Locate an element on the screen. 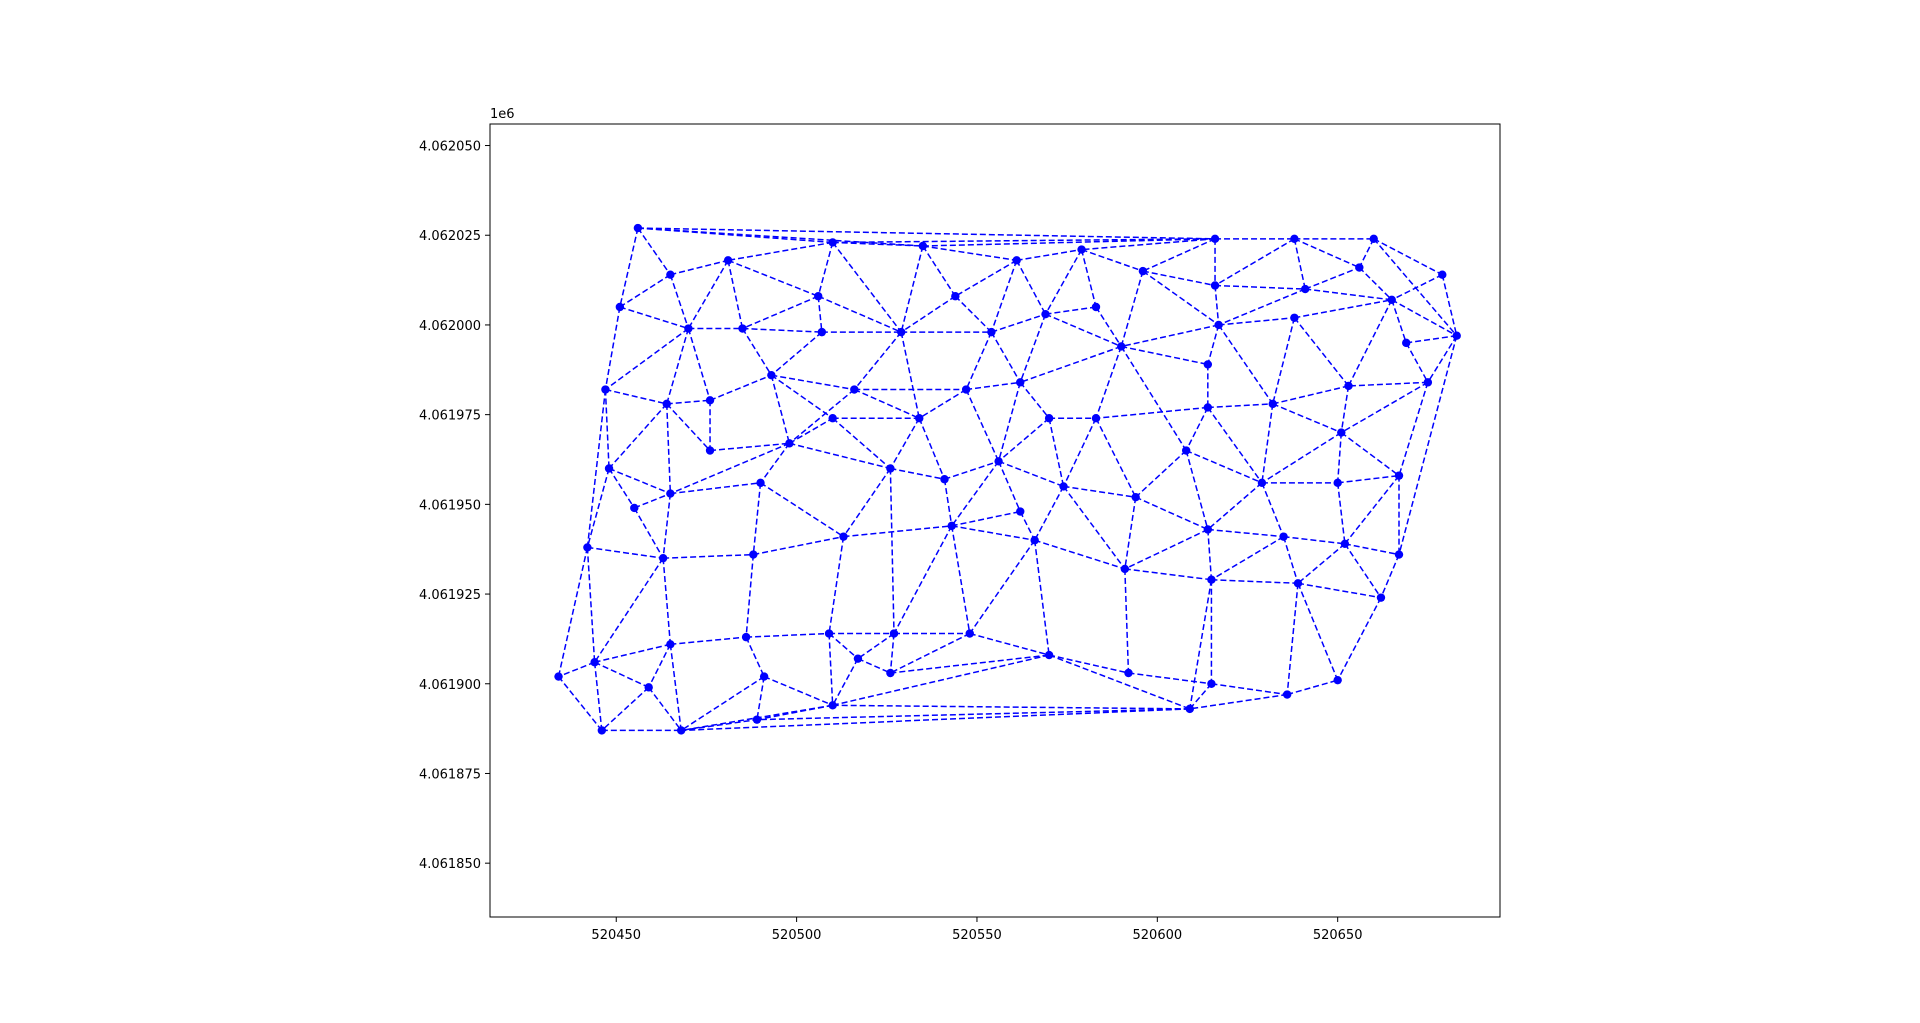 Image resolution: width=1920 pixels, height=1023 pixels. y-offset-label: 1e6 is located at coordinates (502, 114).